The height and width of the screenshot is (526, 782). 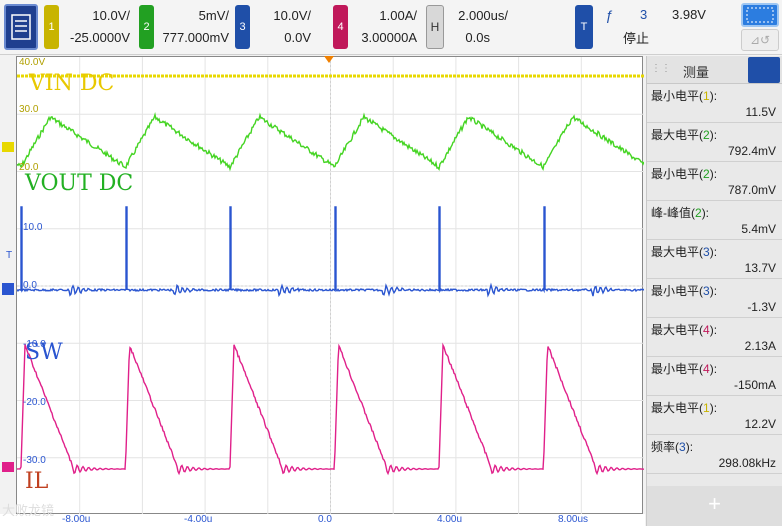 What do you see at coordinates (330, 252) in the screenshot?
I see `ch3-trace` at bounding box center [330, 252].